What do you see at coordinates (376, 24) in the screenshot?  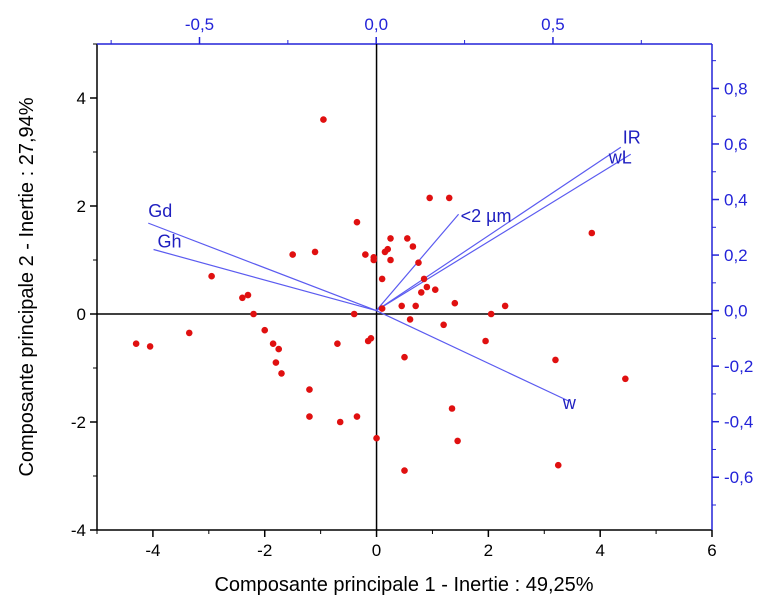 I see `top-tick-label: 0,0` at bounding box center [376, 24].